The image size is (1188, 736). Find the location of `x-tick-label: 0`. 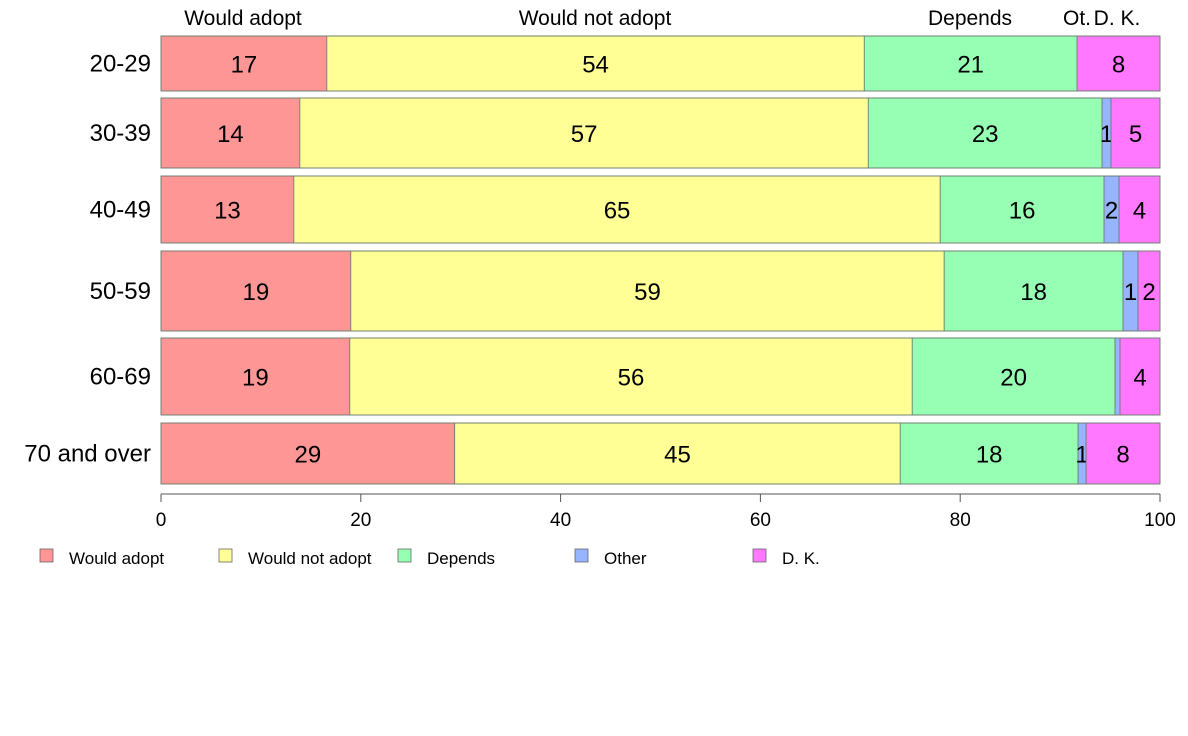

x-tick-label: 0 is located at coordinates (161, 520).